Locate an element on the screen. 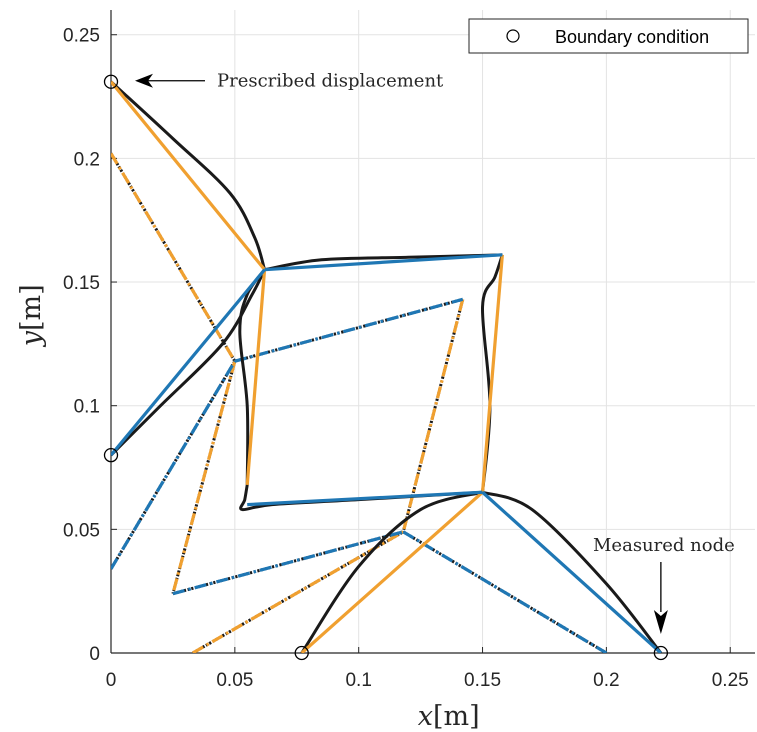 The height and width of the screenshot is (732, 757). x-tick-label: 0.1 is located at coordinates (358, 680).